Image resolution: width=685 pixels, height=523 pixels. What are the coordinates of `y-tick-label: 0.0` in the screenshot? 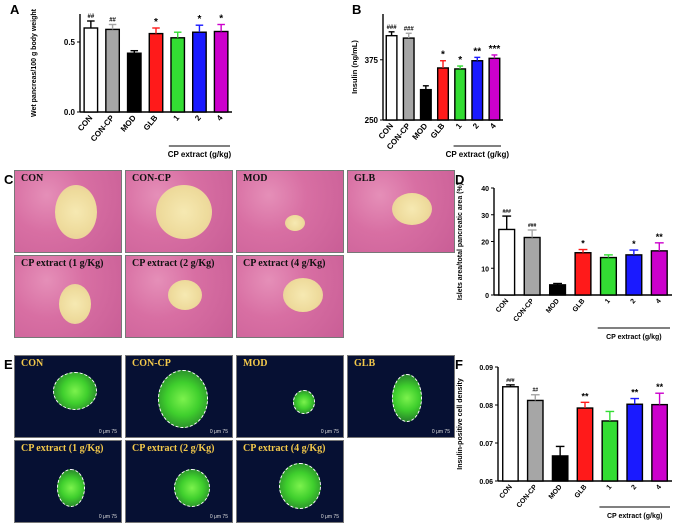 It's located at (70, 112).